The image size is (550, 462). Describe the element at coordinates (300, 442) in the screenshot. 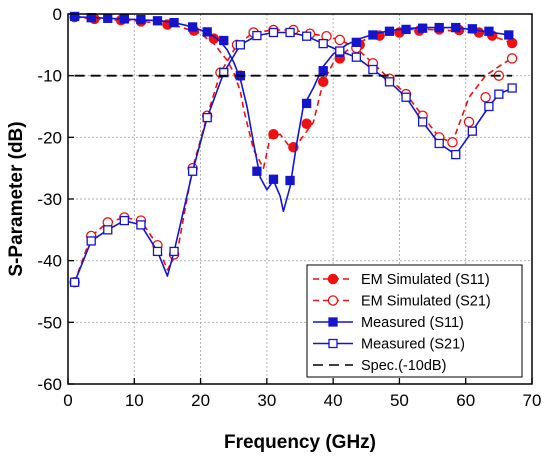

I see `x-axis-title: Frequency (GHz)` at that location.